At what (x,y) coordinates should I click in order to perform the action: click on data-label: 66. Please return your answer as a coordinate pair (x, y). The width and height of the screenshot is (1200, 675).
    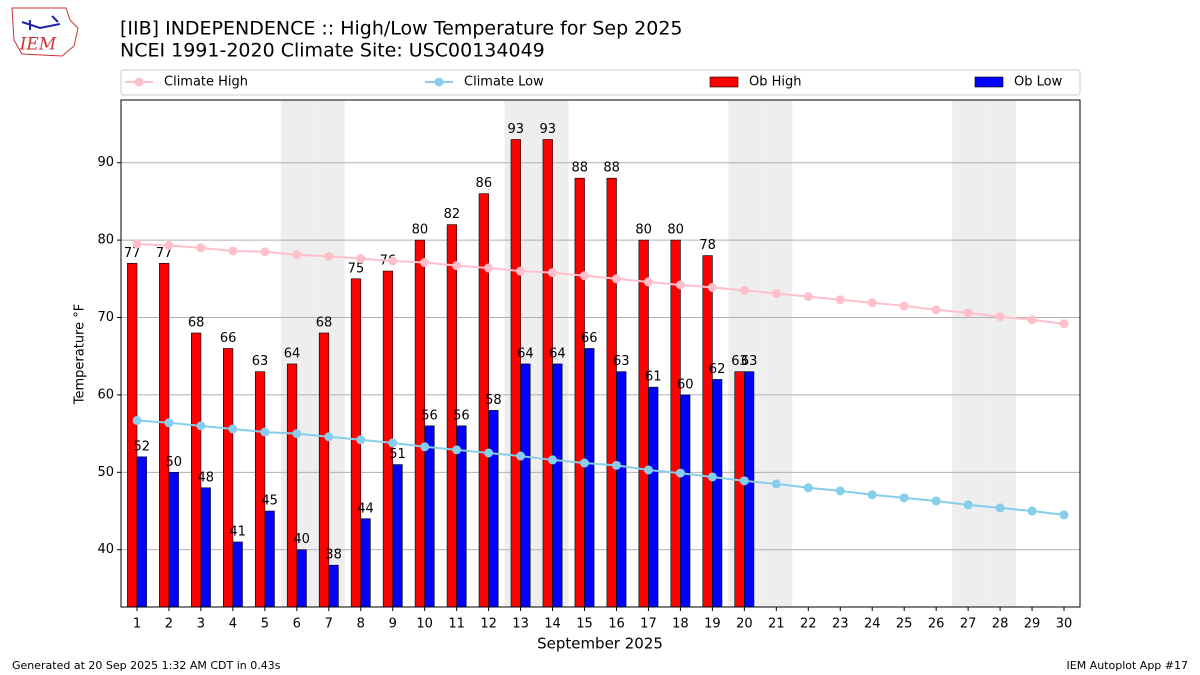
    Looking at the image, I should click on (589, 338).